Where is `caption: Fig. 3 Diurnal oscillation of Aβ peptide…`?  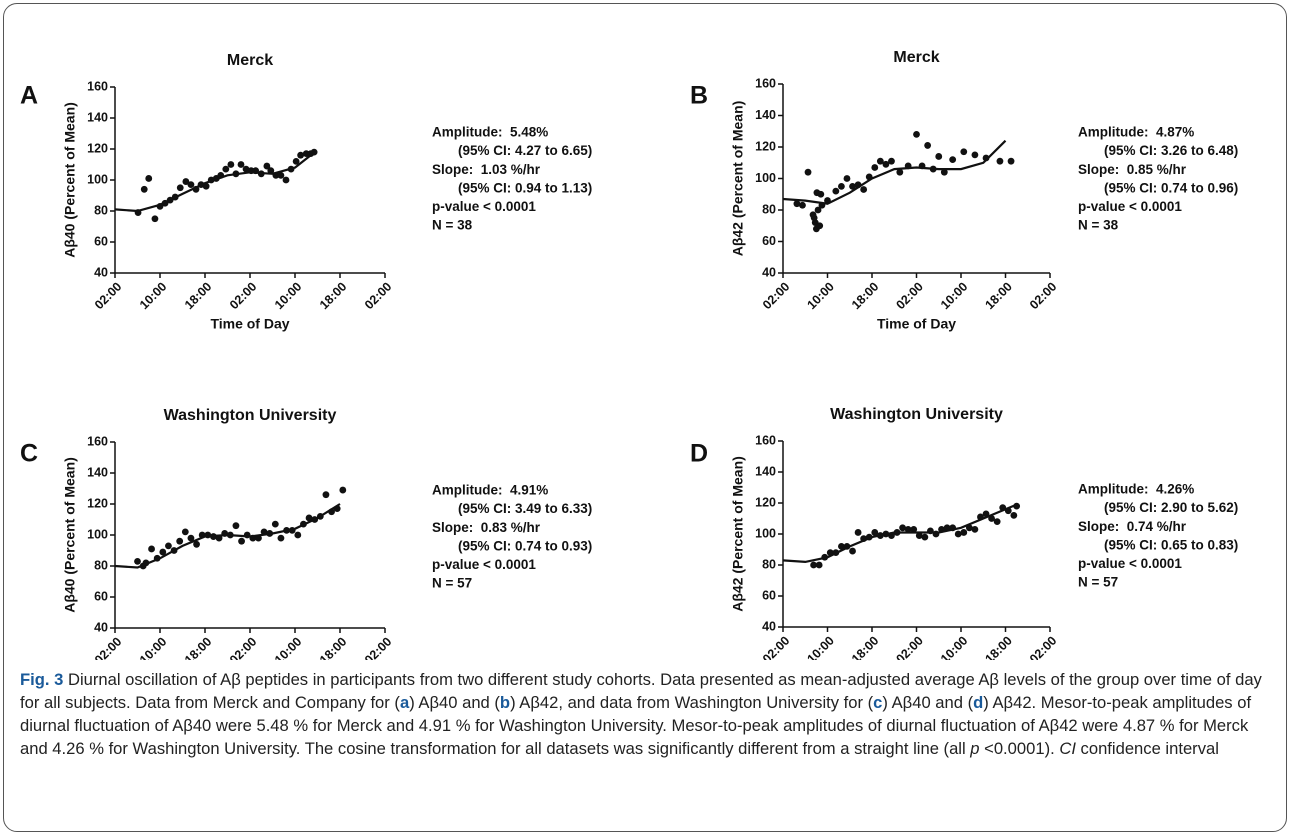 caption: Fig. 3 Diurnal oscillation of Aβ peptide… is located at coordinates (647, 714).